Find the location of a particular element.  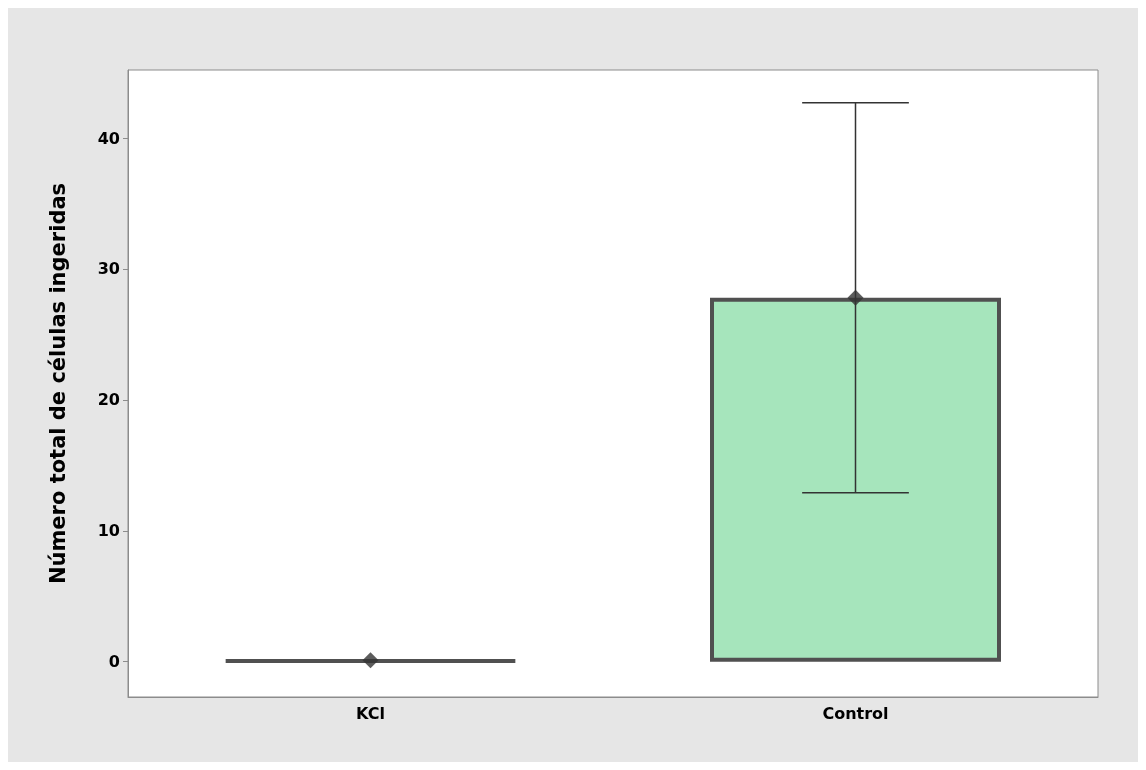

x-tick-label: Control is located at coordinates (855, 713).